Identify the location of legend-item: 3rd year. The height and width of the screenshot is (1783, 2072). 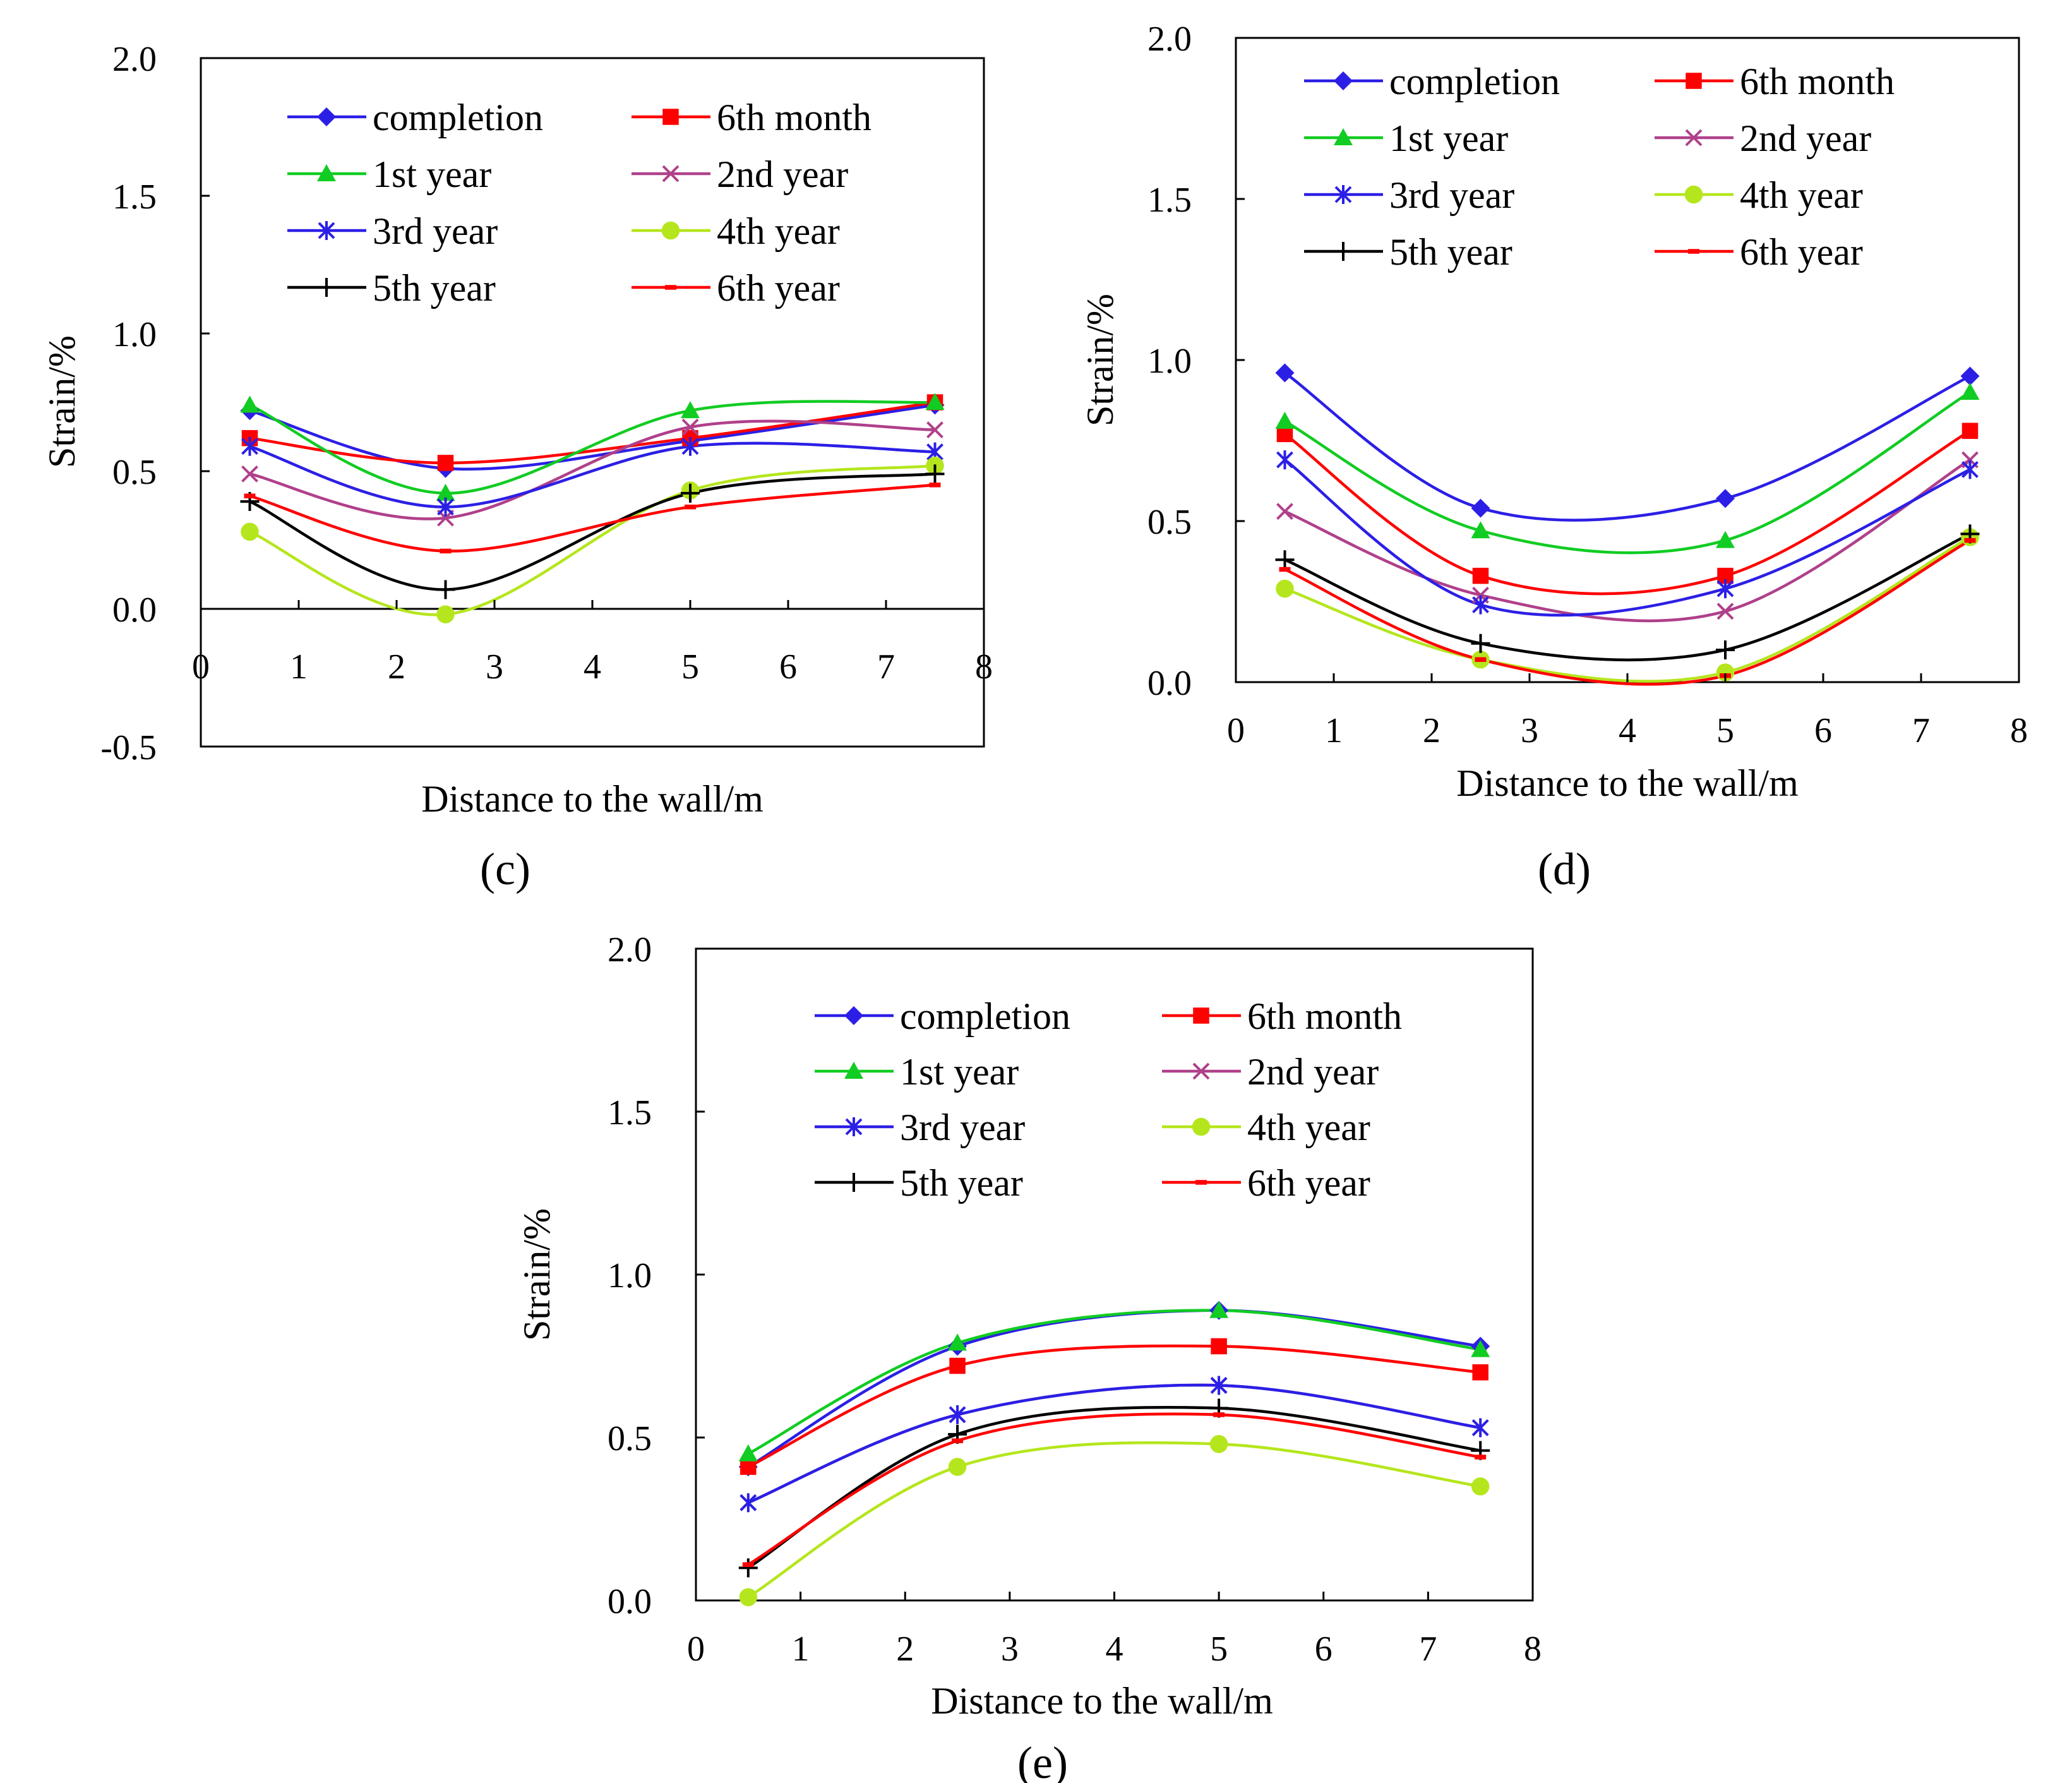
(1409, 195).